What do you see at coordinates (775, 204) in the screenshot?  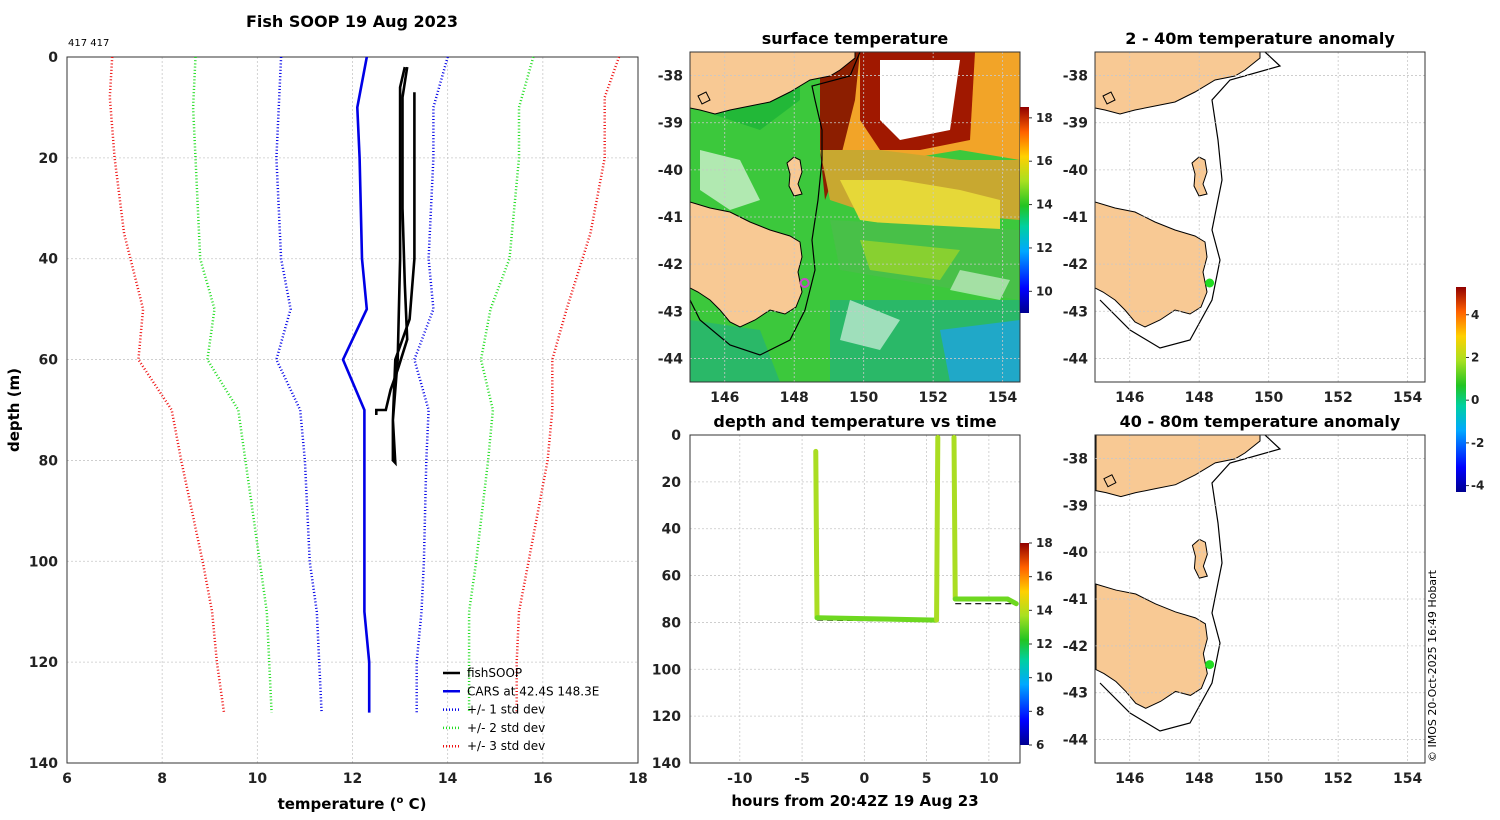 I see `sst-shelf-contour` at bounding box center [775, 204].